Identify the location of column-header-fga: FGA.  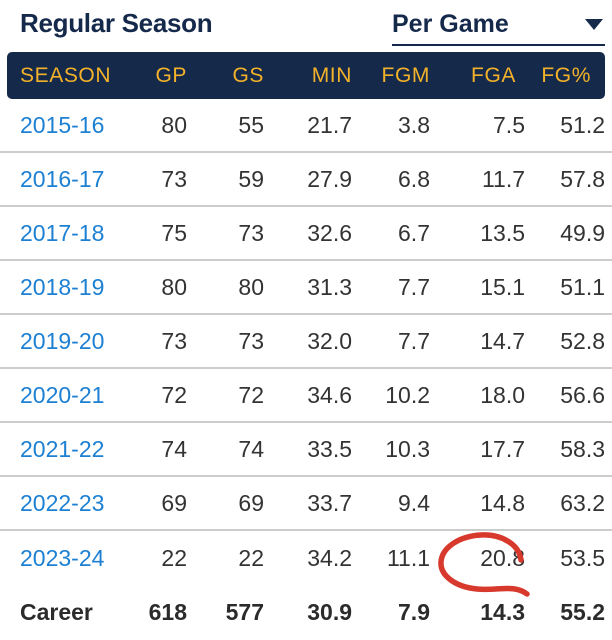
(493, 75).